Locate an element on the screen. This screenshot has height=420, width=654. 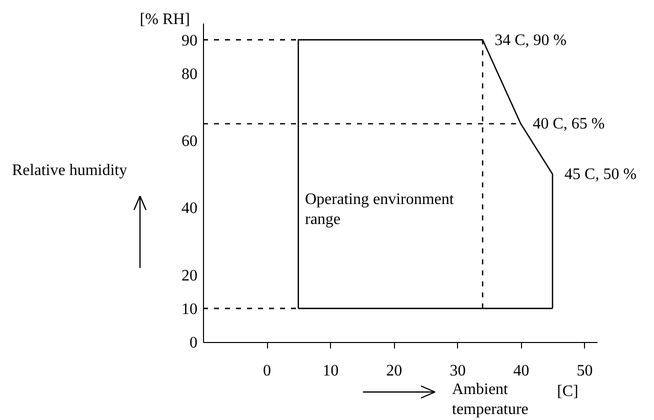
y-tick-label: 80 is located at coordinates (190, 74).